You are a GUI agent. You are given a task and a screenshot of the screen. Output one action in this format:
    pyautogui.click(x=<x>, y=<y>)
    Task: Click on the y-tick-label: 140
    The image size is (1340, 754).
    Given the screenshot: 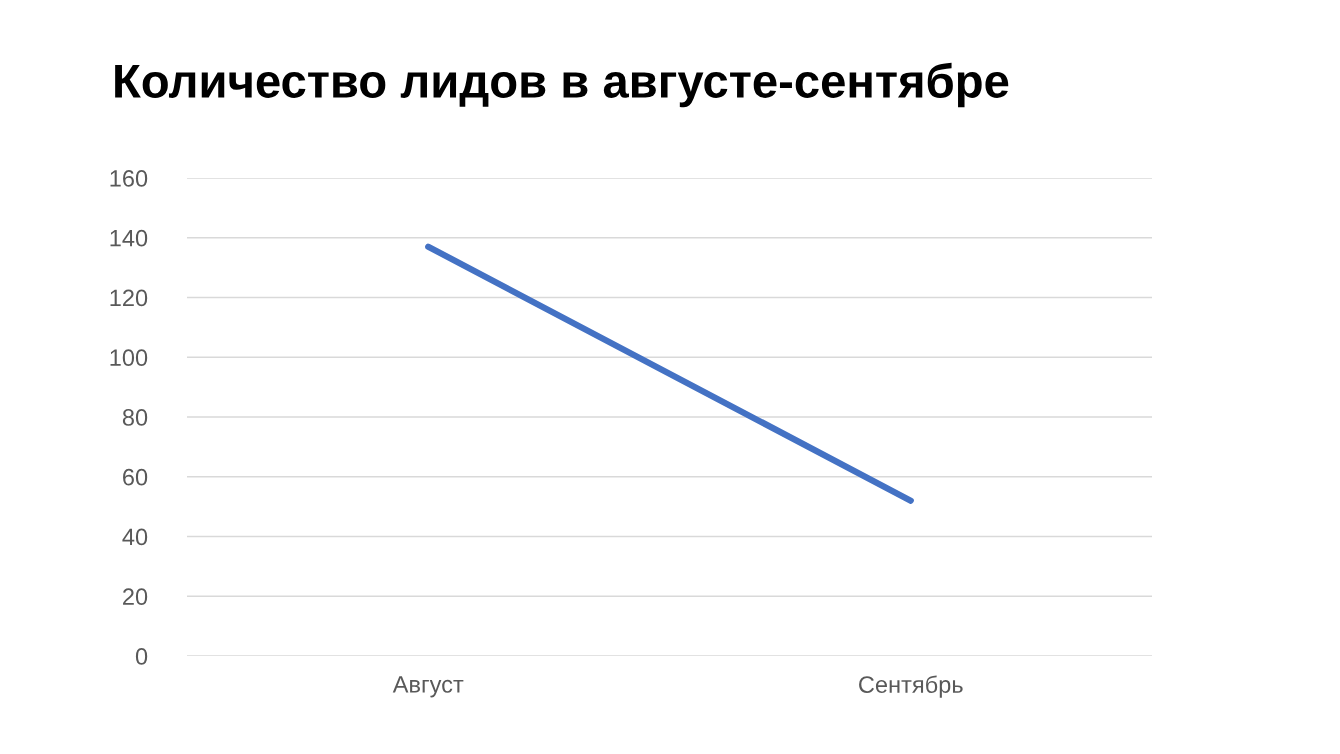 What is the action you would take?
    pyautogui.click(x=129, y=238)
    